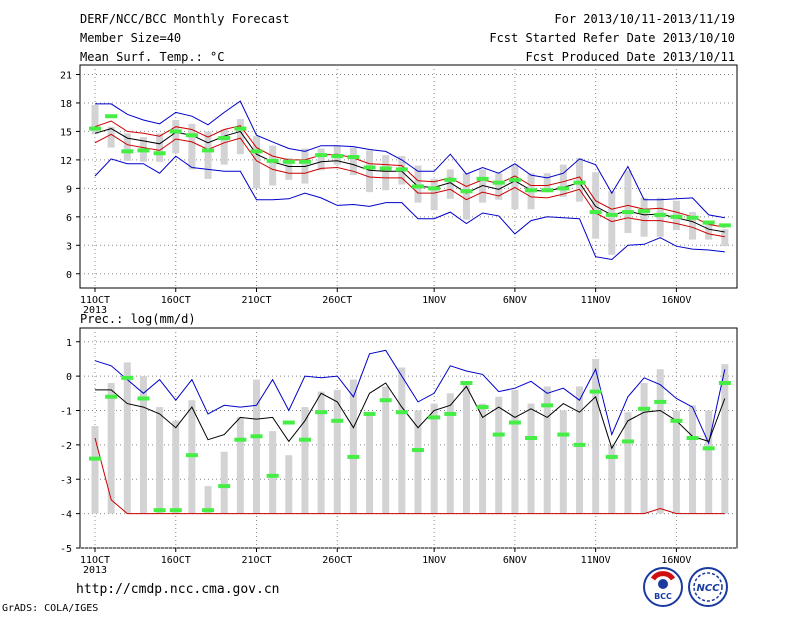 Image resolution: width=800 pixels, height=618 pixels. Describe the element at coordinates (676, 560) in the screenshot. I see `prec-xtick-label: 16NOV` at that location.